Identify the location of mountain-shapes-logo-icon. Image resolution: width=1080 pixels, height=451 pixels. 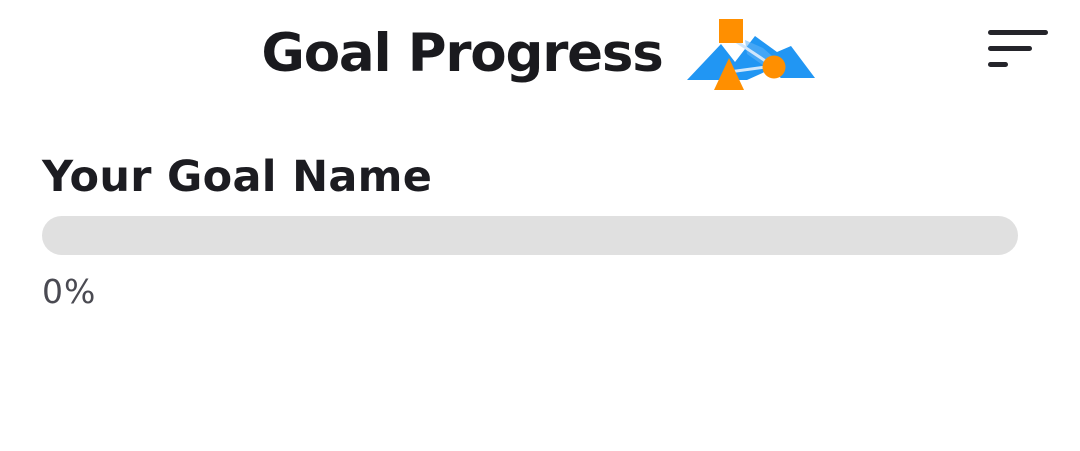
(750, 54).